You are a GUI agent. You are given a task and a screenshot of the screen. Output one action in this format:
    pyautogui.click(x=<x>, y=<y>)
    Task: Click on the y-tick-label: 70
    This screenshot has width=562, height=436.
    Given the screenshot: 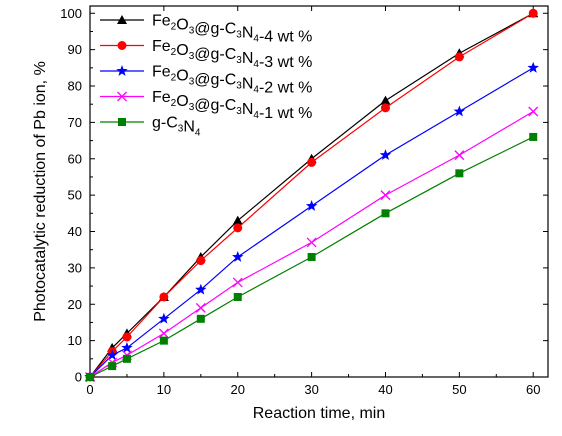 What is the action you would take?
    pyautogui.click(x=75, y=122)
    